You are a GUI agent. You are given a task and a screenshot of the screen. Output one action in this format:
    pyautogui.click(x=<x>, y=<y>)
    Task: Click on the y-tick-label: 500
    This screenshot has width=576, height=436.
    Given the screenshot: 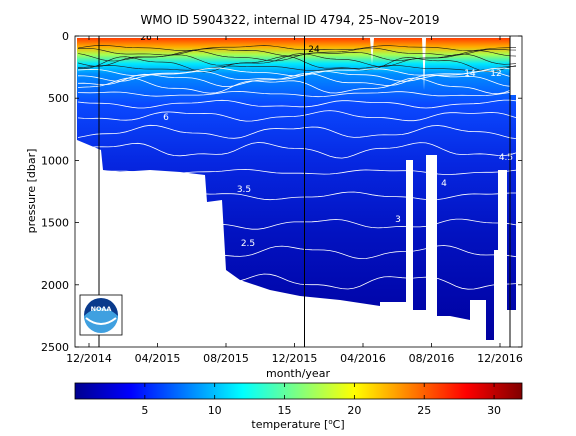 What is the action you would take?
    pyautogui.click(x=58, y=98)
    